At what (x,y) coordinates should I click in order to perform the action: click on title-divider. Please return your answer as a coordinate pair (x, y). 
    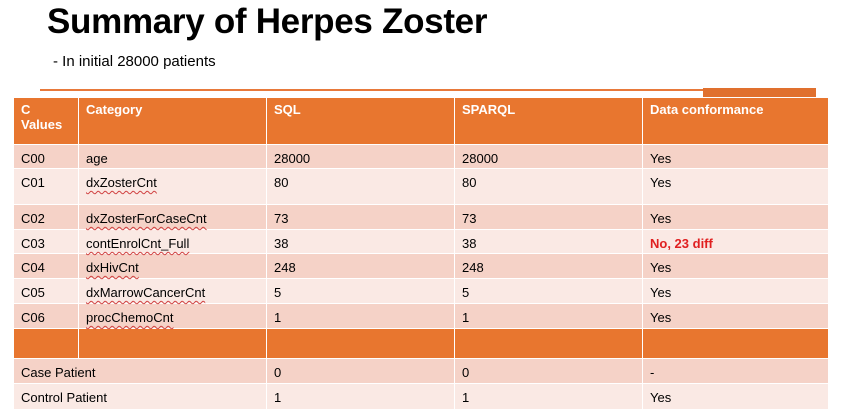
    Looking at the image, I should click on (371, 90).